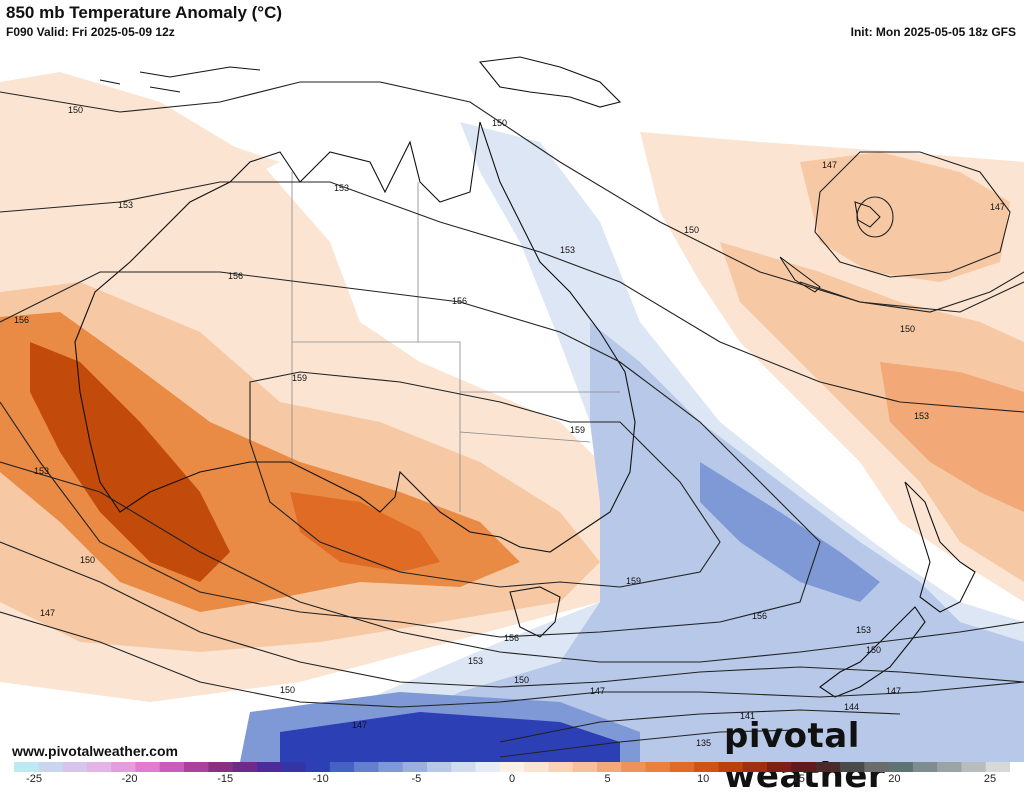 The image size is (1024, 796). I want to click on colorbar-tick-label: -25, so click(34, 779).